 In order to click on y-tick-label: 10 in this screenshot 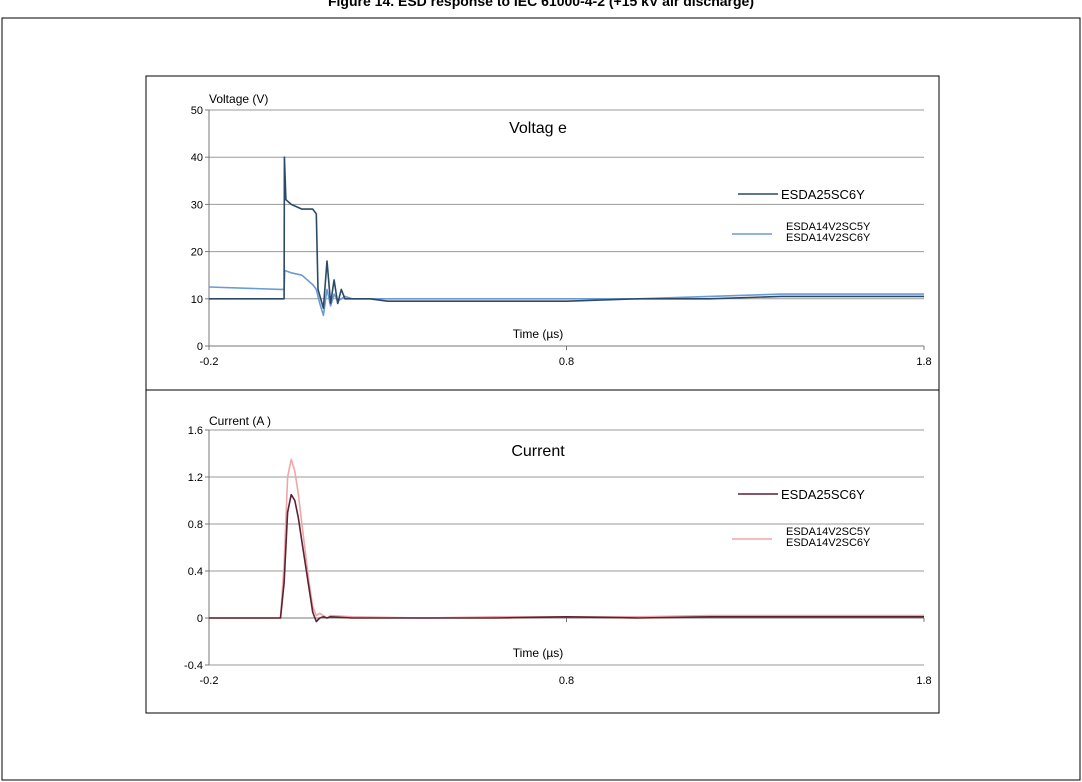, I will do `click(197, 300)`.